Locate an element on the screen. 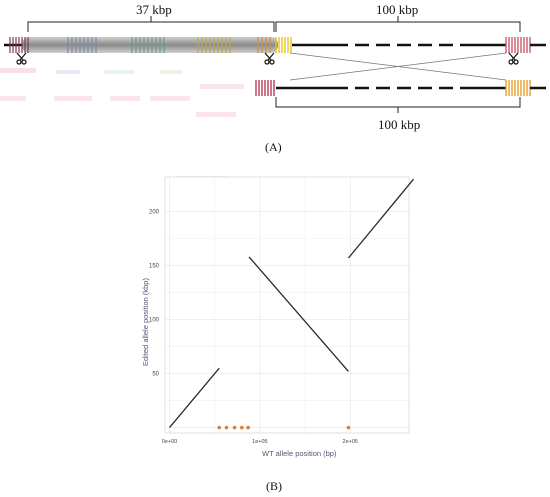 This screenshot has width=550, height=497. left-span-label: 37 kbp is located at coordinates (154, 9).